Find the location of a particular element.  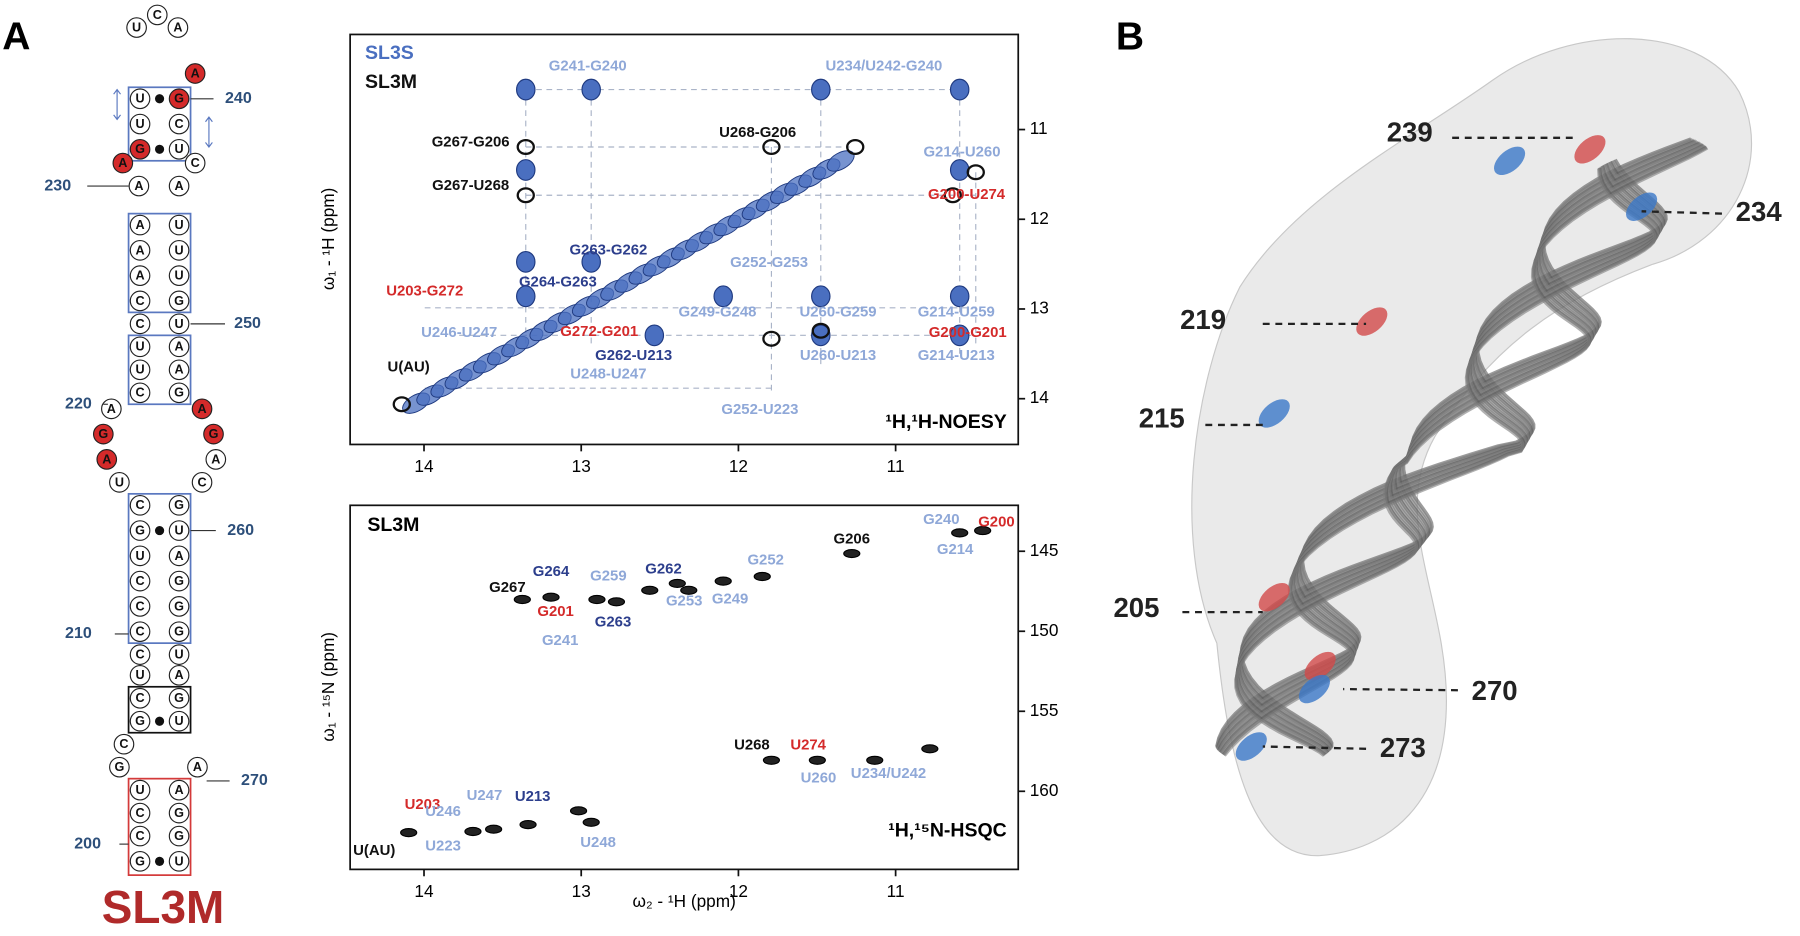

residue-number: 240 is located at coordinates (238, 98).